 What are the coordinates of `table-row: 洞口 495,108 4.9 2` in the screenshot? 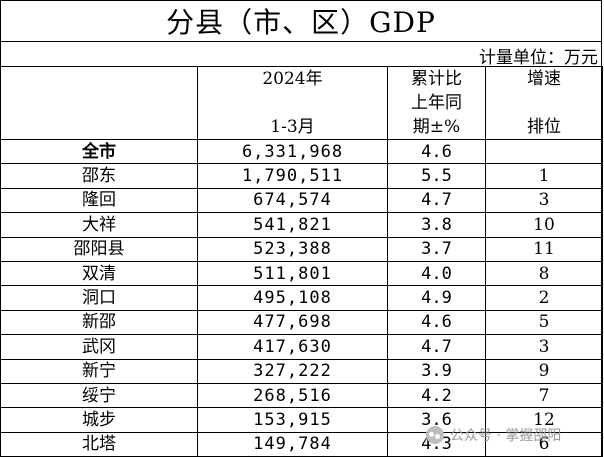 It's located at (301, 298).